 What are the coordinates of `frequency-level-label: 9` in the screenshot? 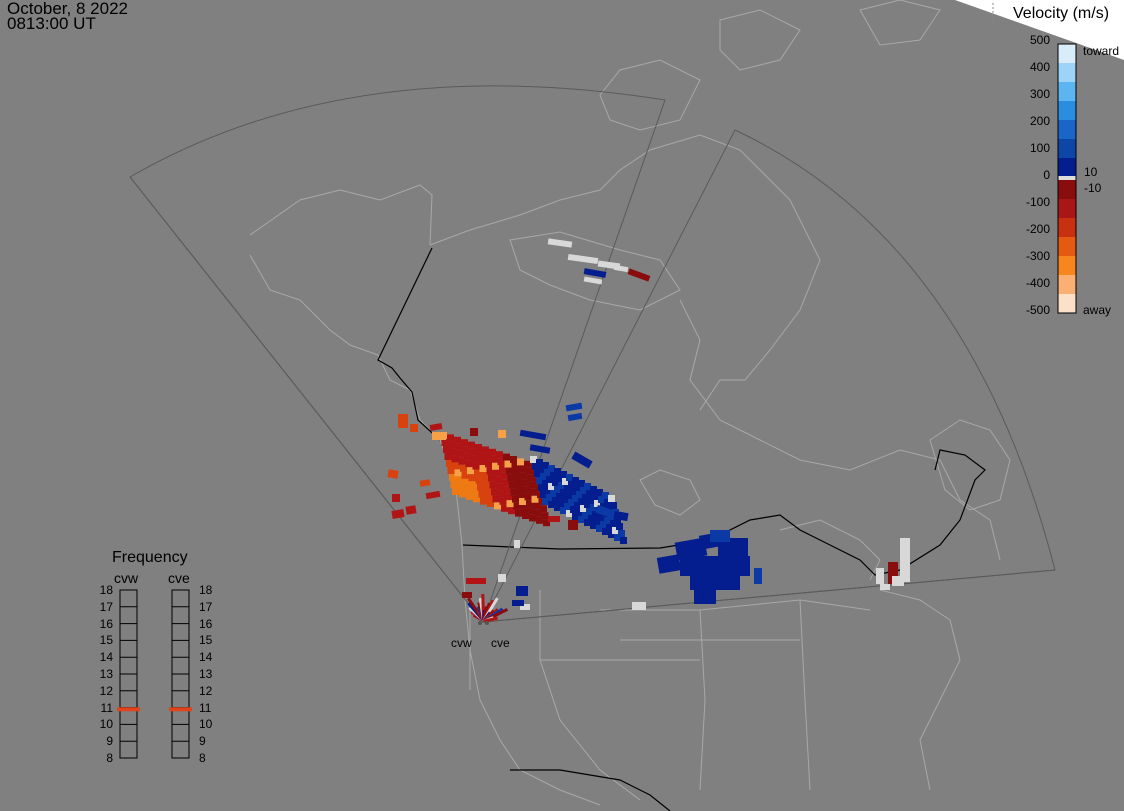 It's located at (202, 741).